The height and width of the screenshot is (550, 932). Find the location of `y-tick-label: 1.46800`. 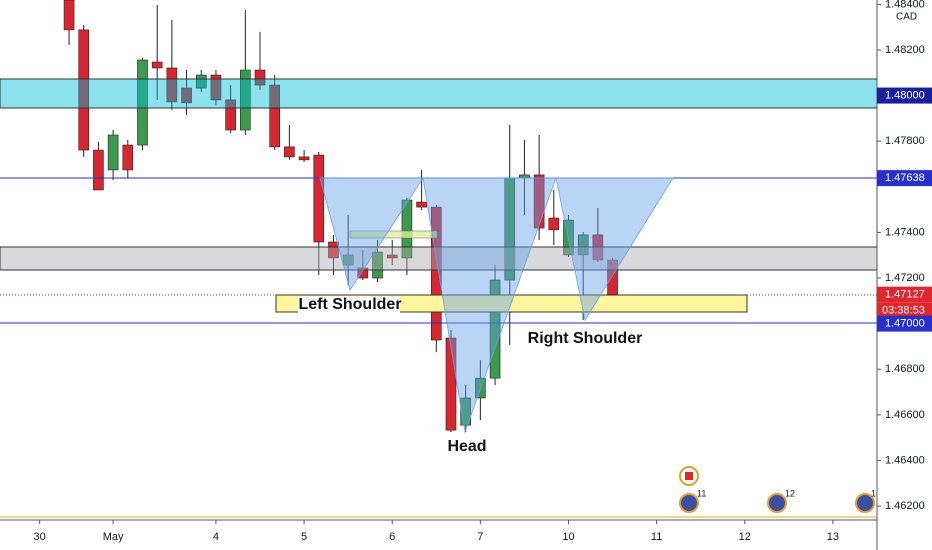

y-tick-label: 1.46800 is located at coordinates (905, 369).